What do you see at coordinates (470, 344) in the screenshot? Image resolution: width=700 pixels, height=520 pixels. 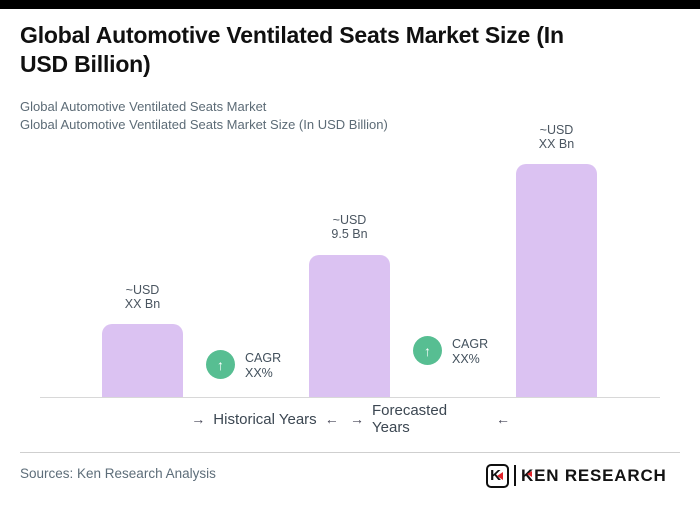 I see `cagr2-line-1: CAGR` at bounding box center [470, 344].